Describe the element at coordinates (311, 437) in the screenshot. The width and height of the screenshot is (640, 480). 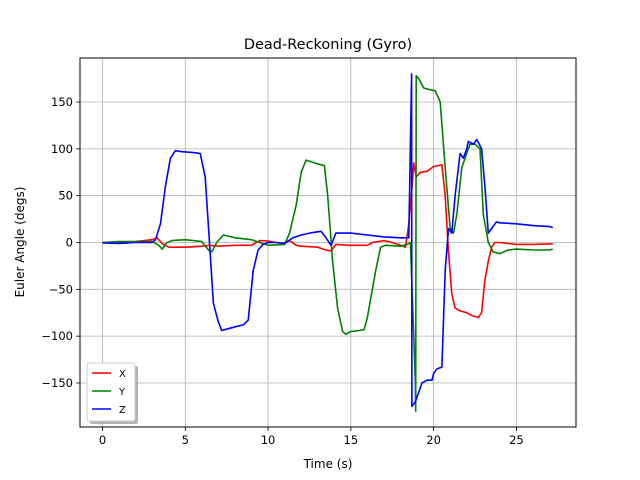
I see `x-axis: 0 5 10 15 20 25` at that location.